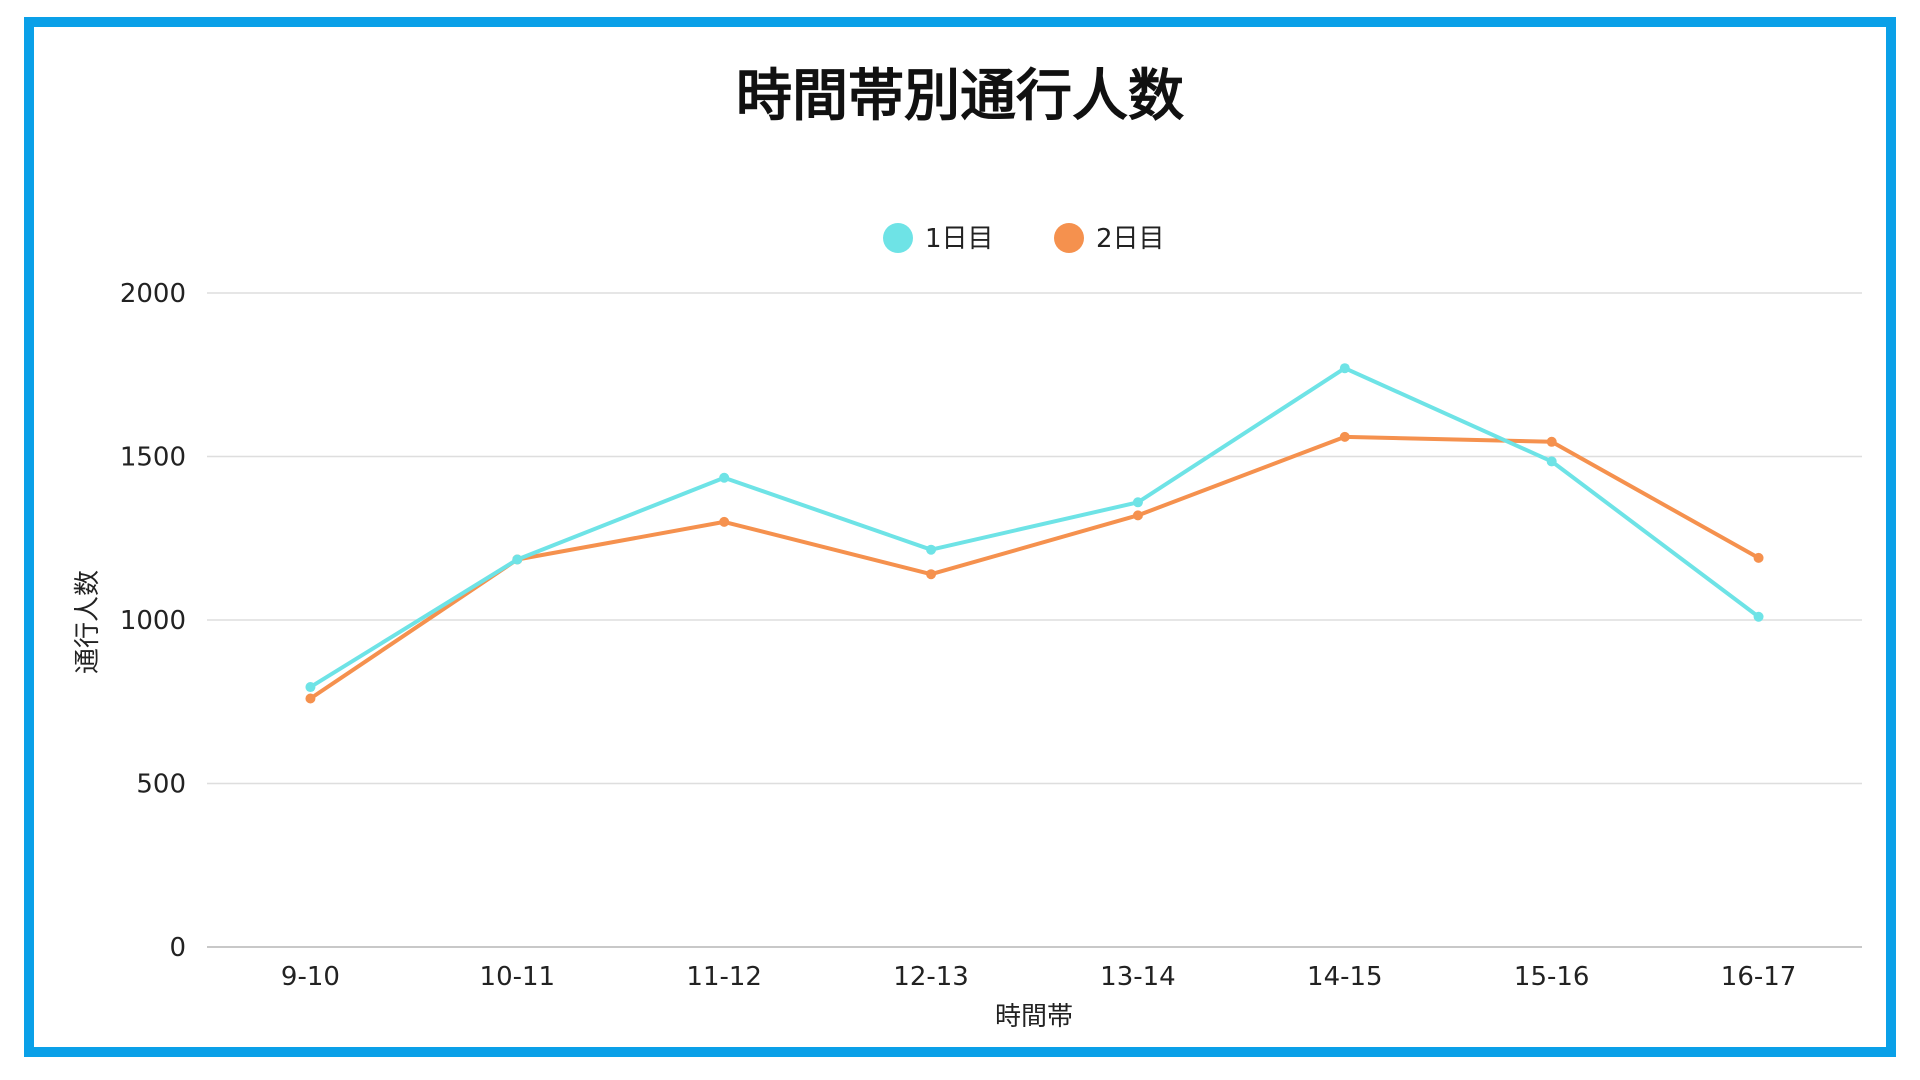 This screenshot has width=1920, height=1080. Describe the element at coordinates (161, 785) in the screenshot. I see `y-tick-label: 500` at that location.